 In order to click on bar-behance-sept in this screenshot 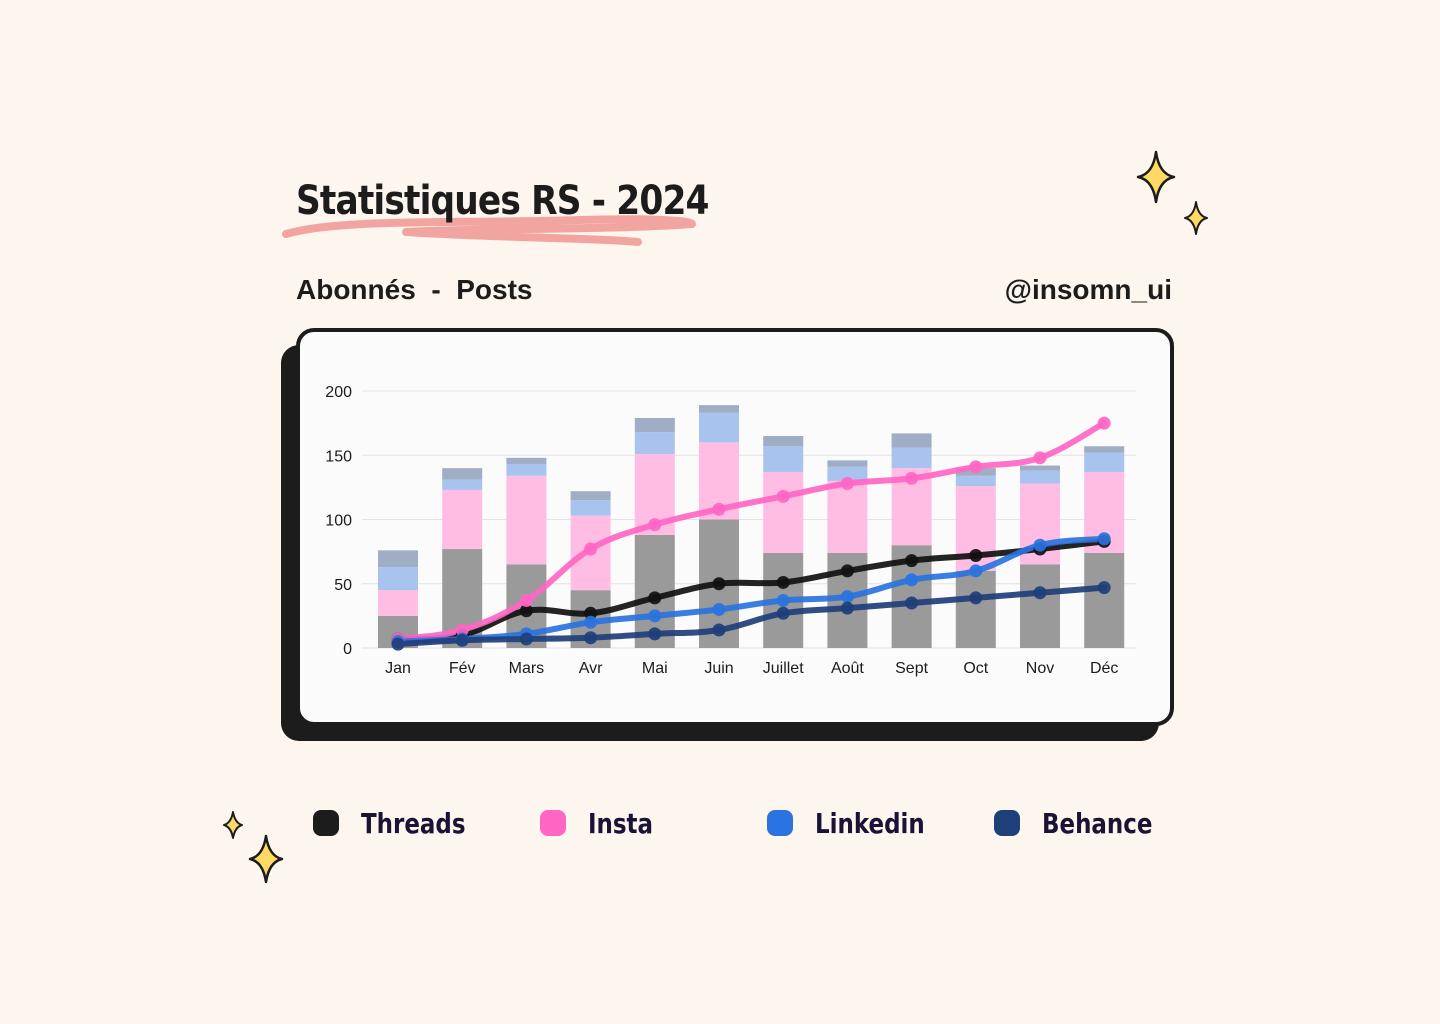, I will do `click(911, 440)`.